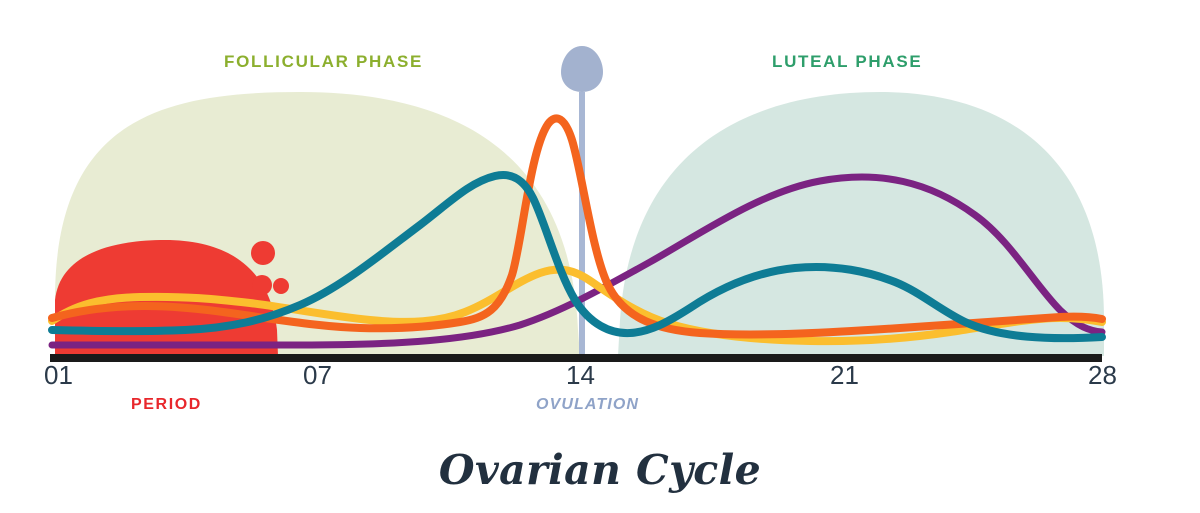 The image size is (1200, 513). Describe the element at coordinates (281, 286) in the screenshot. I see `period-dot-small` at that location.